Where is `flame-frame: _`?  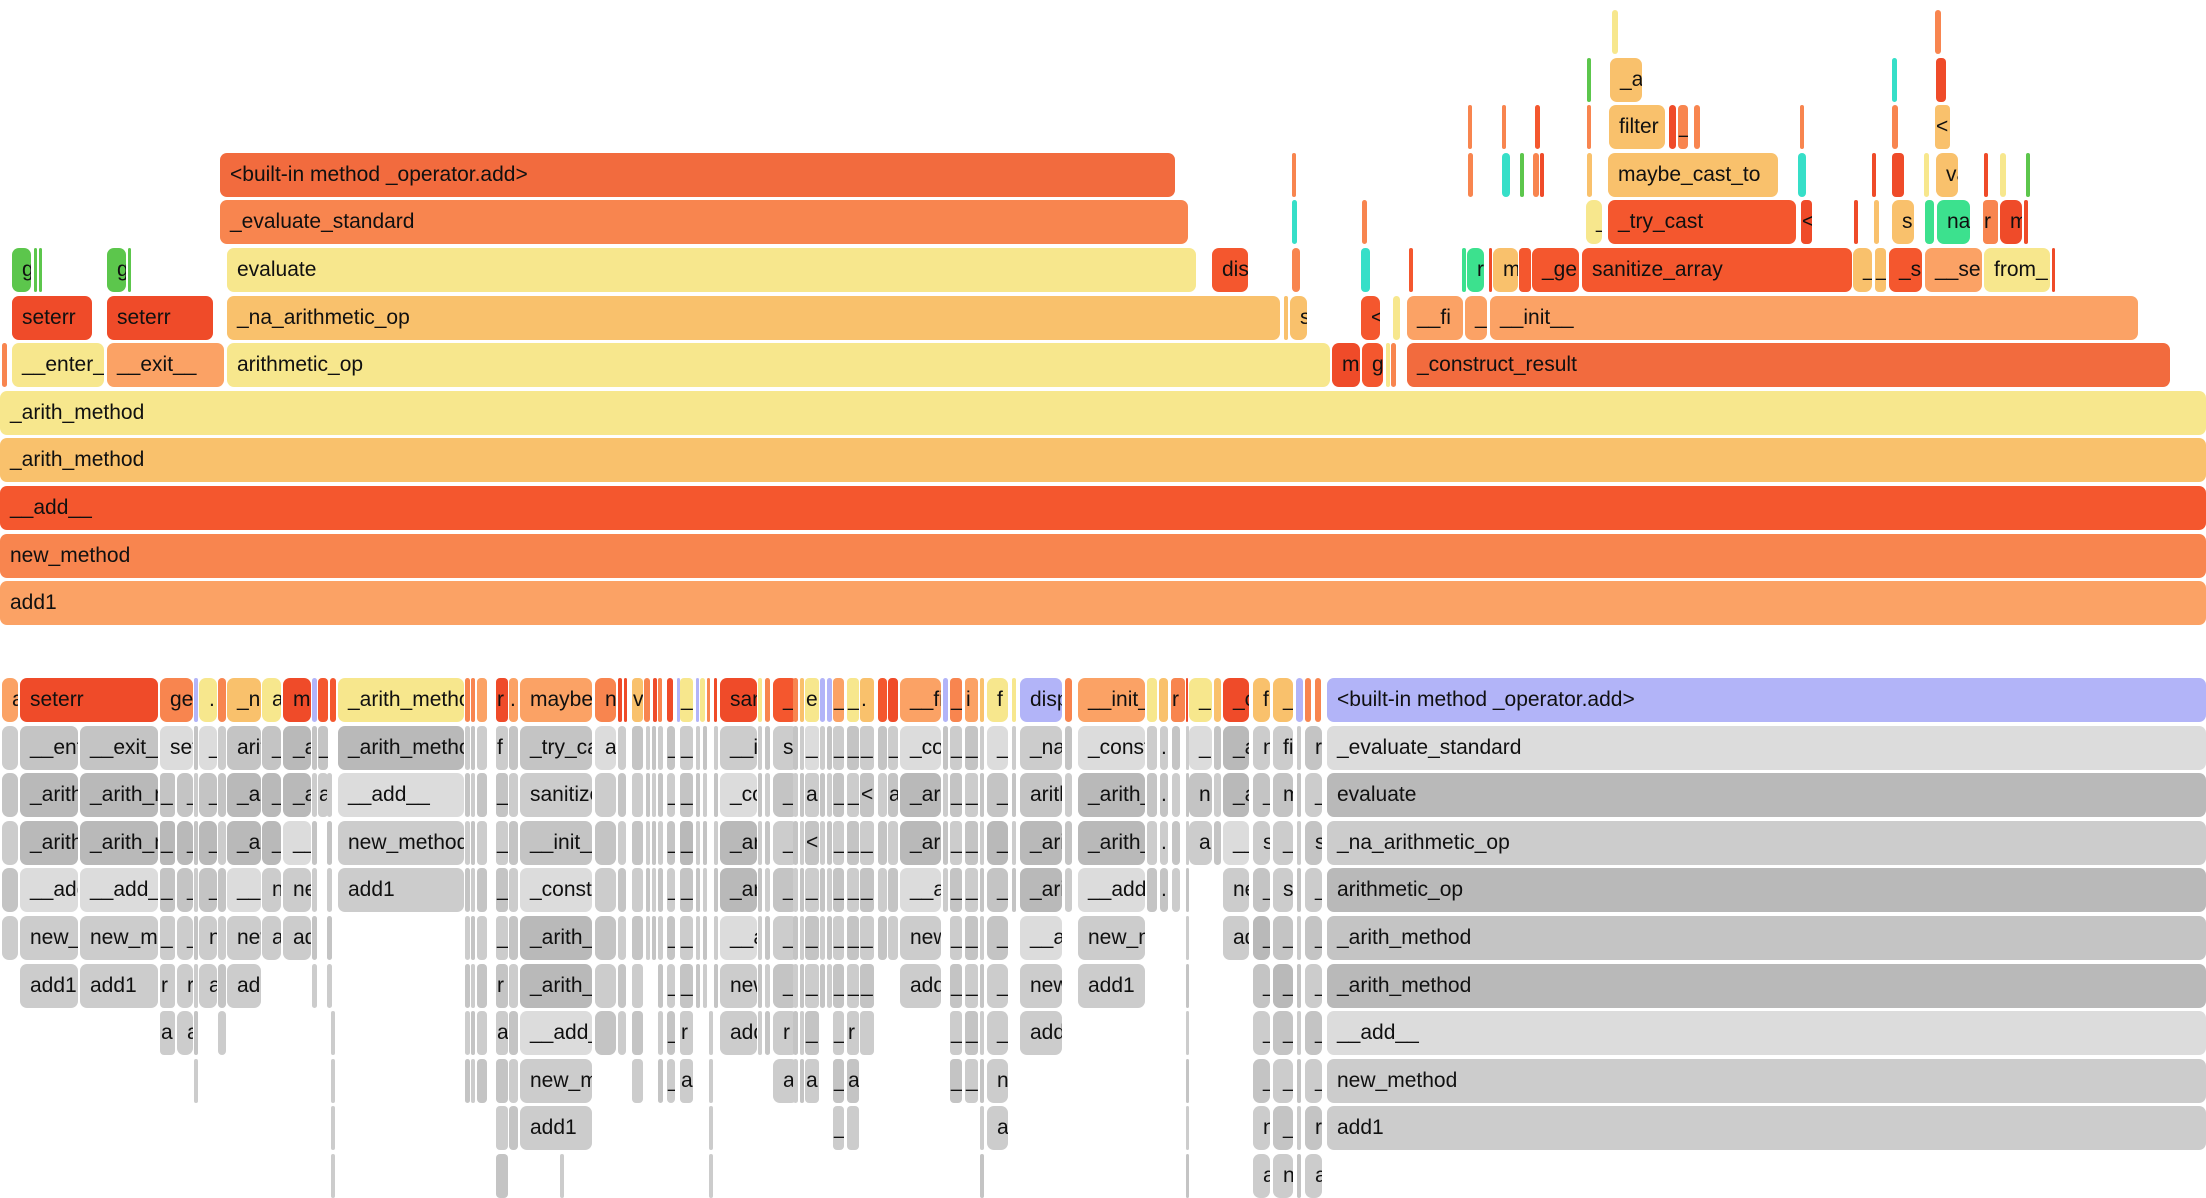
flame-frame: _ is located at coordinates (1862, 270).